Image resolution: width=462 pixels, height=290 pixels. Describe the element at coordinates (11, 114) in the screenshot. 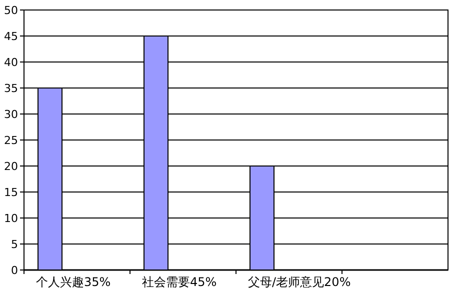

I see `y-tick-label: 30` at that location.